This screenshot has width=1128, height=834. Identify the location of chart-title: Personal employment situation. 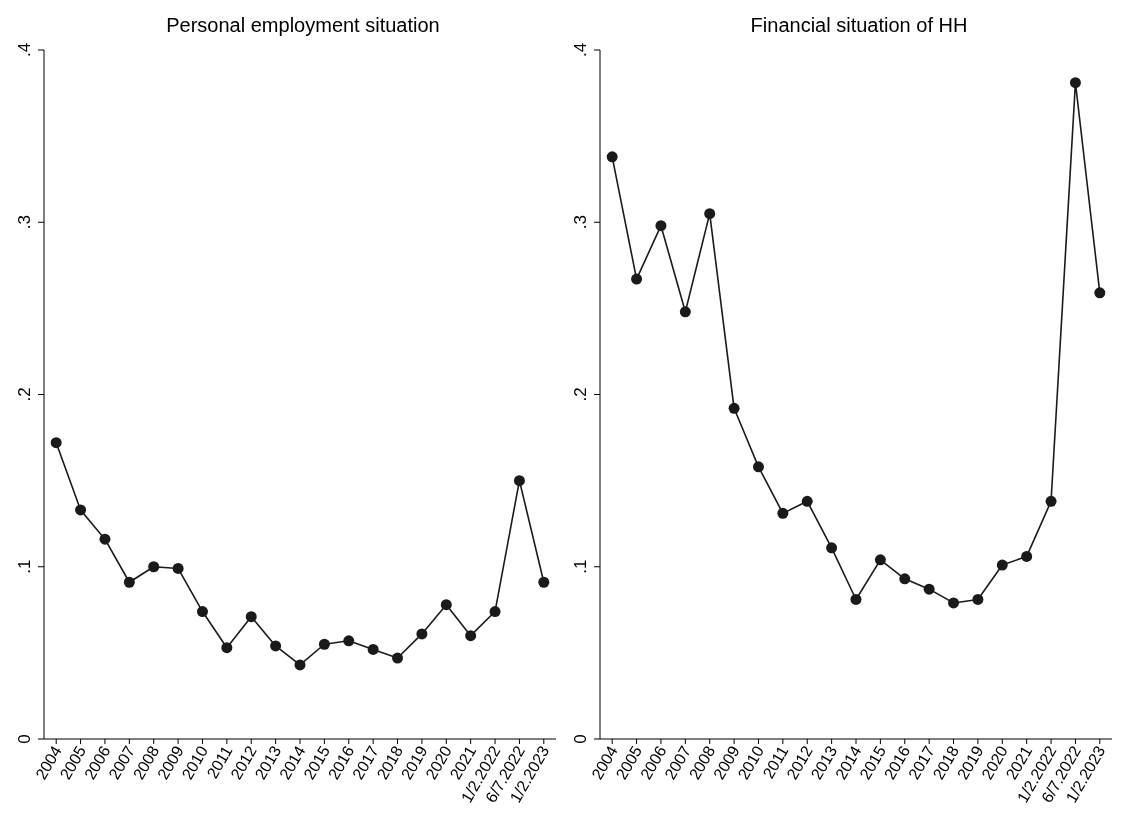
(303, 25).